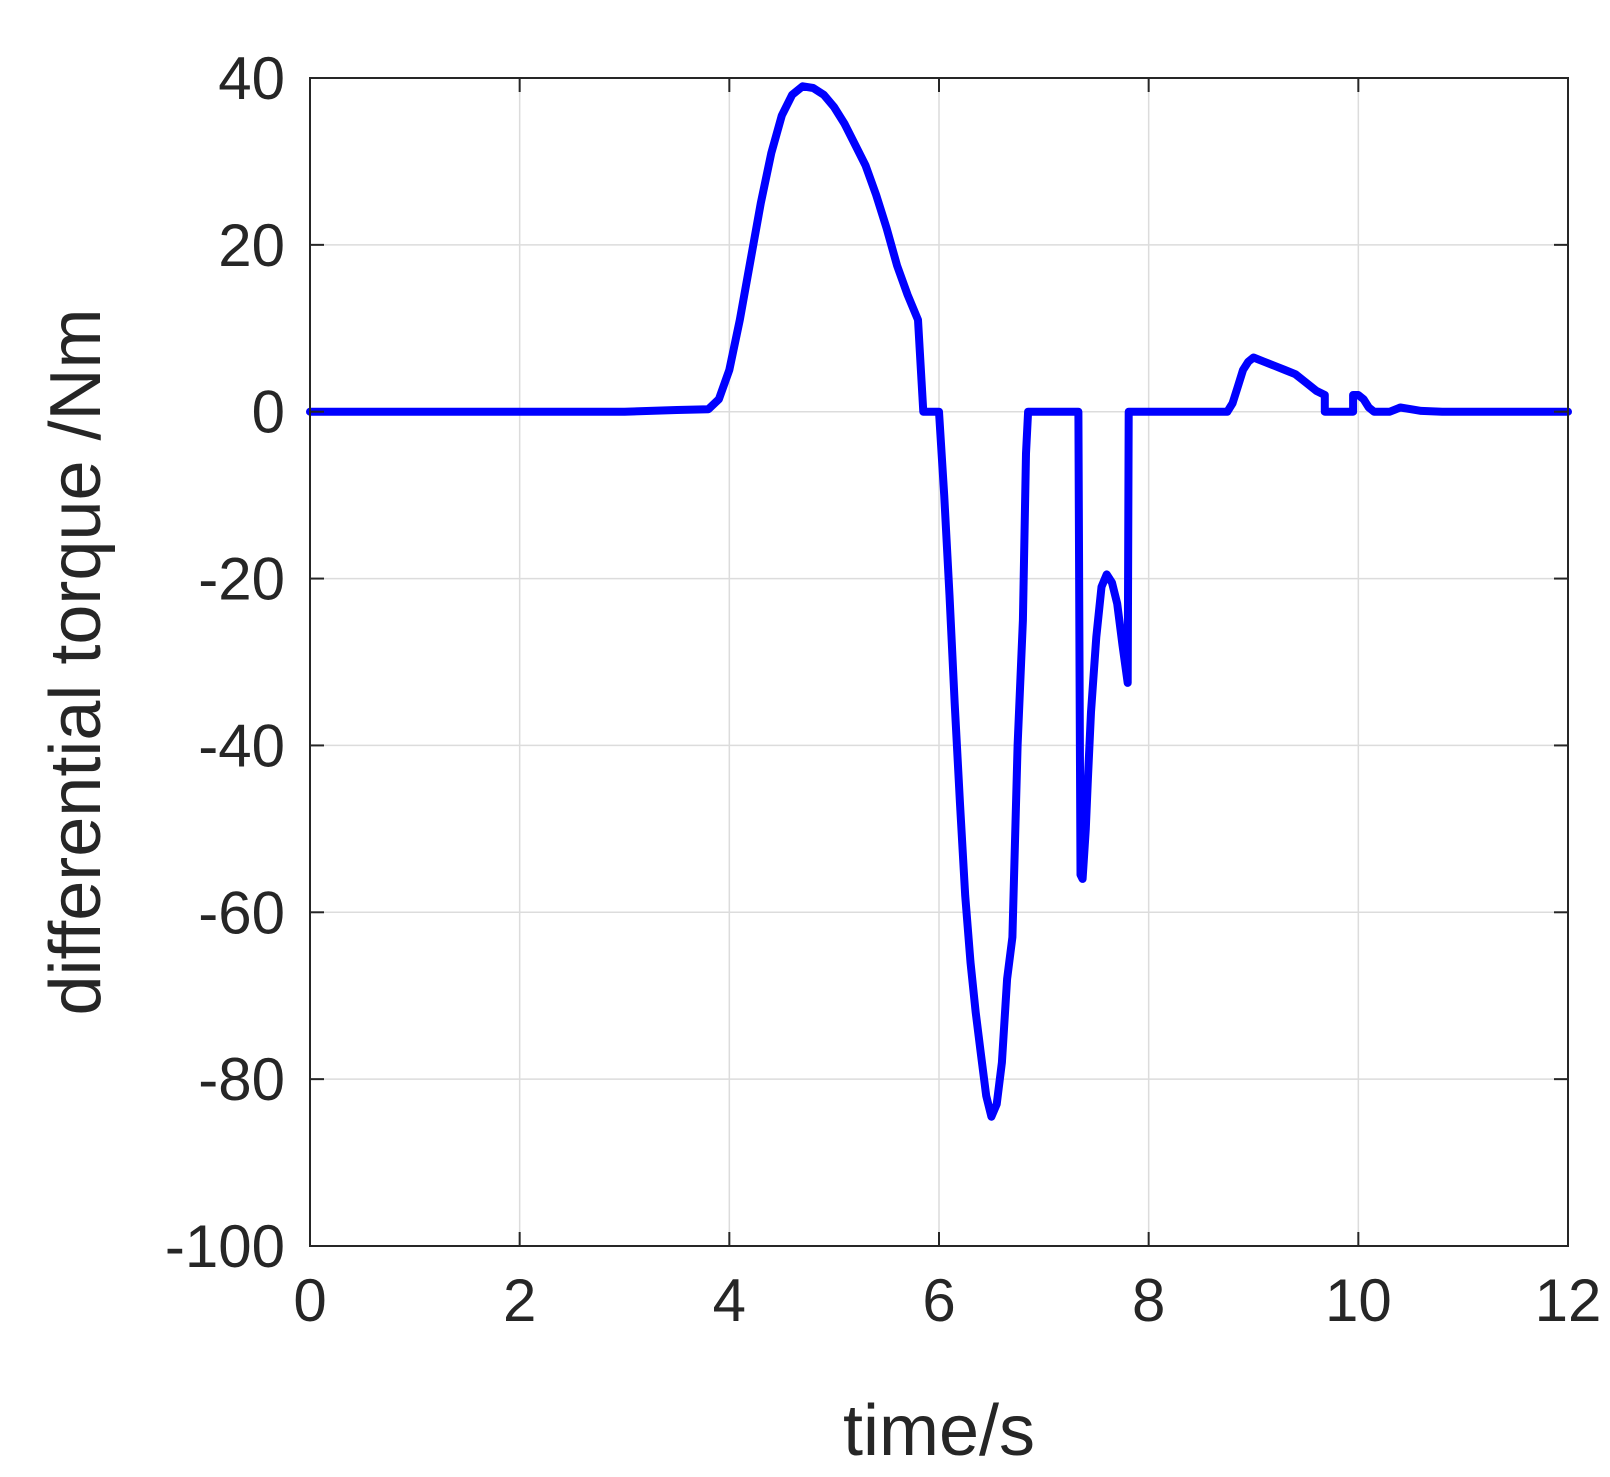 The height and width of the screenshot is (1477, 1610). What do you see at coordinates (939, 1431) in the screenshot?
I see `x-axis-title: time/s` at bounding box center [939, 1431].